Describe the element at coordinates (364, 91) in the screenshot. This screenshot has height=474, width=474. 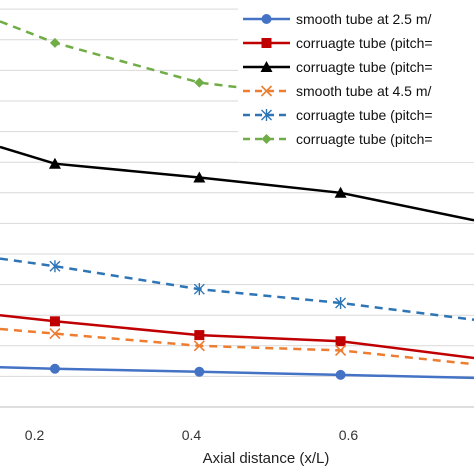
I see `legend-label: smooth tube at 4.5 m/` at that location.